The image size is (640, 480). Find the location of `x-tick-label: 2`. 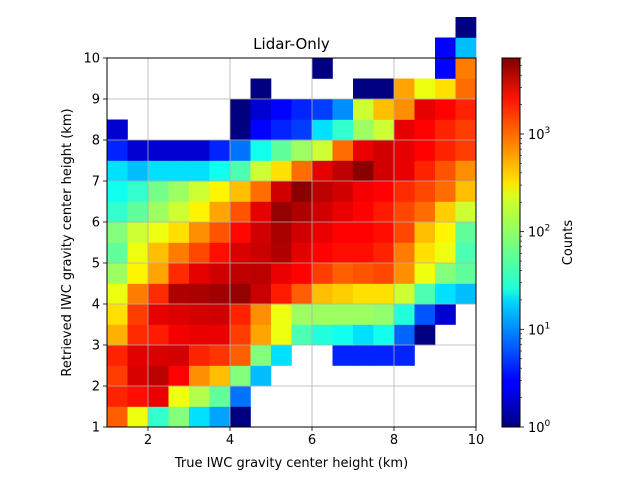

x-tick-label: 2 is located at coordinates (148, 440).